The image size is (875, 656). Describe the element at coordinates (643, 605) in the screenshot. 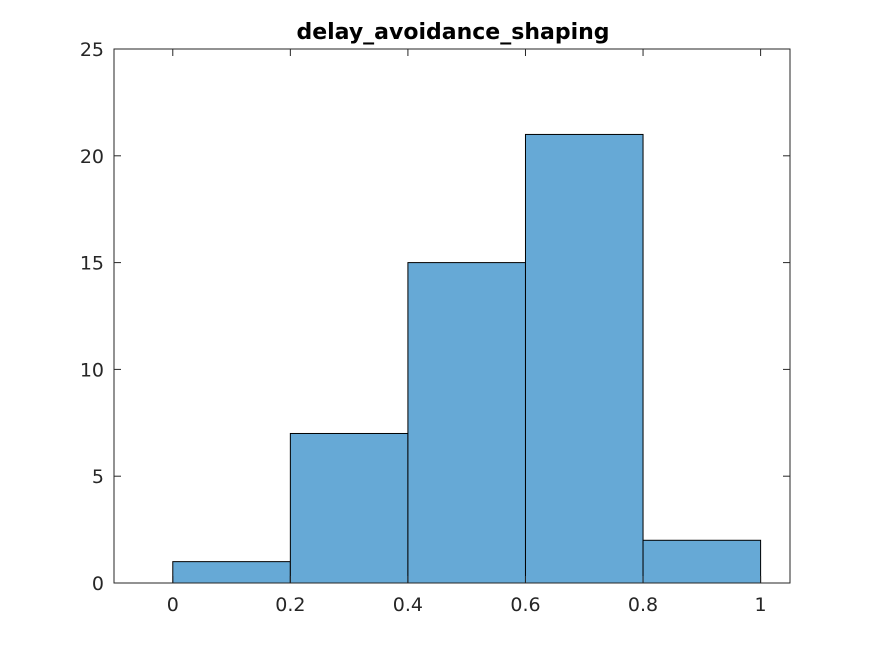

I see `x-tick-label: 0.8` at that location.